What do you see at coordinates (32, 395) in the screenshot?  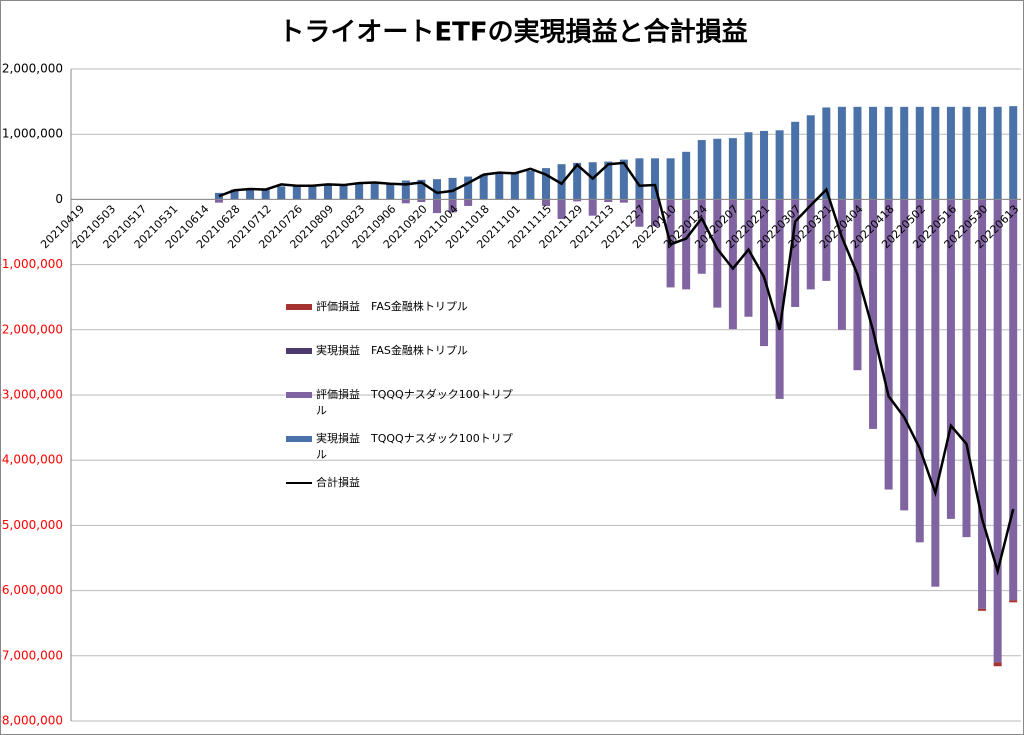 I see `y-tick-label: -3,000,000` at bounding box center [32, 395].